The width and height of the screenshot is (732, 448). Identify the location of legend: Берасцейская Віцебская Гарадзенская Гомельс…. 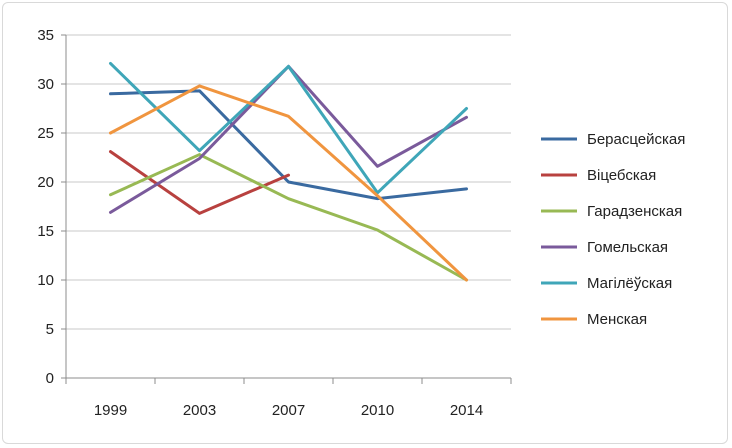
(613, 229).